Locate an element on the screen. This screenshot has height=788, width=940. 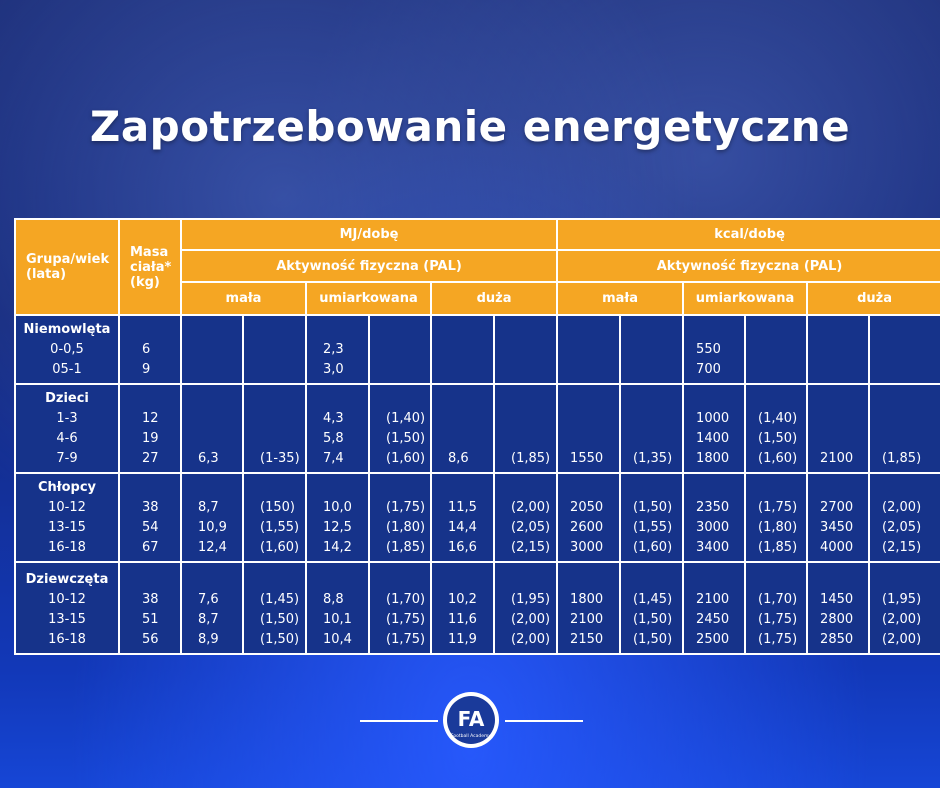
mj-cell: (1,40) (1,50) (1,60) is located at coordinates (400, 428).